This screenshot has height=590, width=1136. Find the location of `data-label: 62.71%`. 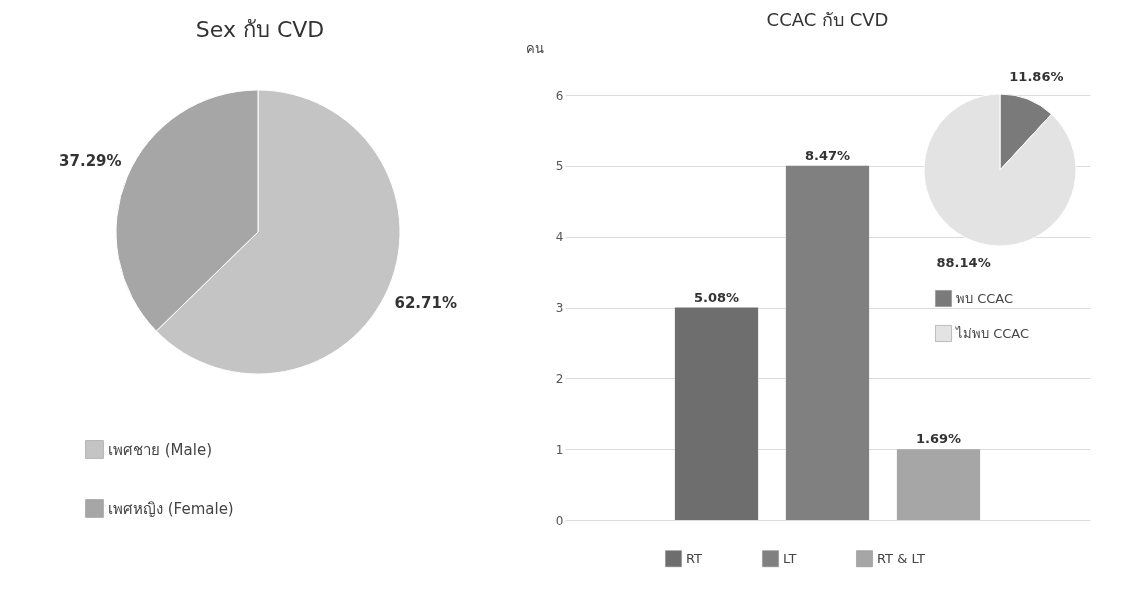

data-label: 62.71% is located at coordinates (425, 302).